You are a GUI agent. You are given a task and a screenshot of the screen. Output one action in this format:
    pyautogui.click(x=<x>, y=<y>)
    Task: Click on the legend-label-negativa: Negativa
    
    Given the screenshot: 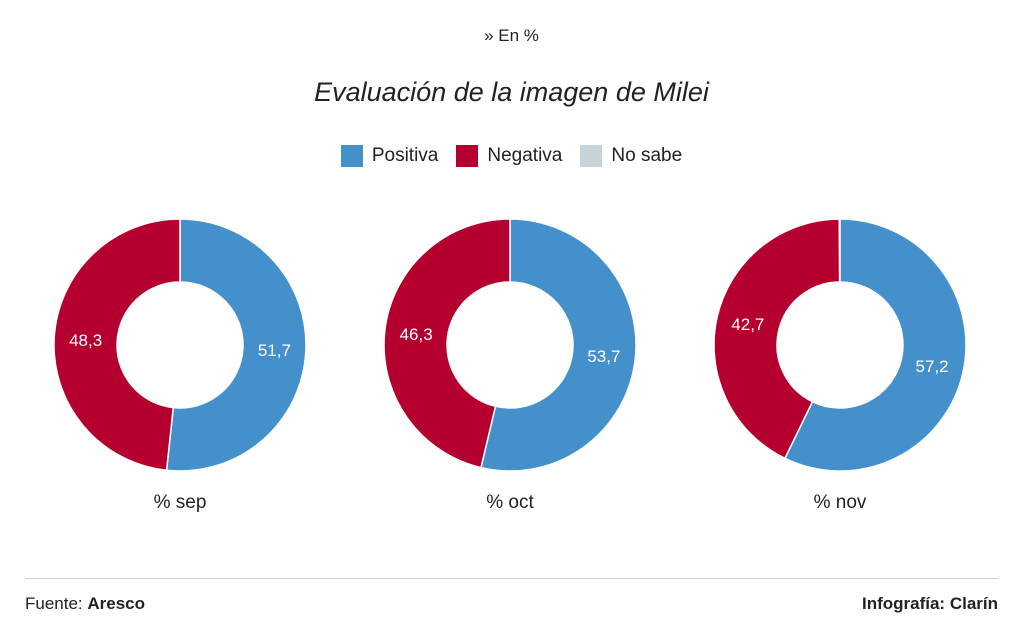 What is the action you would take?
    pyautogui.click(x=525, y=155)
    